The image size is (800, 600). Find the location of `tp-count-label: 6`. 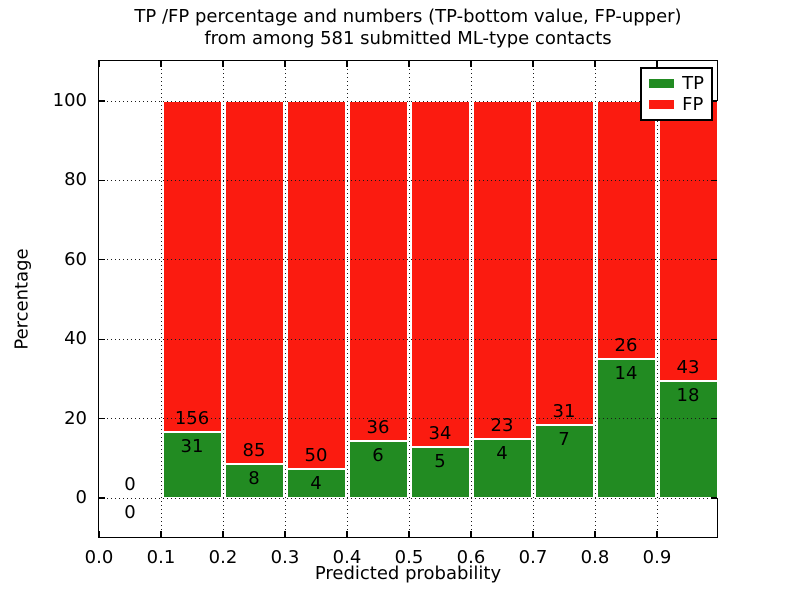

tp-count-label: 6 is located at coordinates (378, 456).